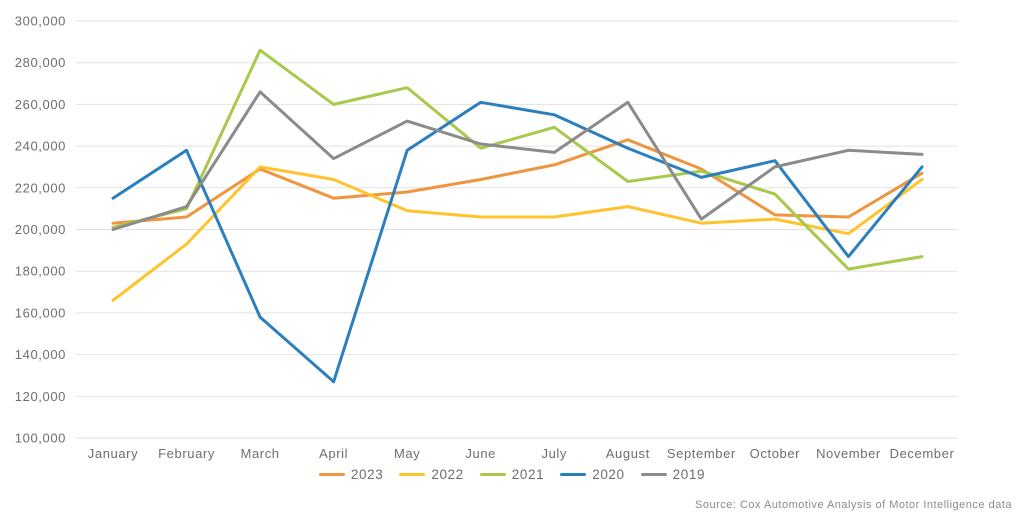 The height and width of the screenshot is (524, 1024). I want to click on x-axis-label: November, so click(848, 453).